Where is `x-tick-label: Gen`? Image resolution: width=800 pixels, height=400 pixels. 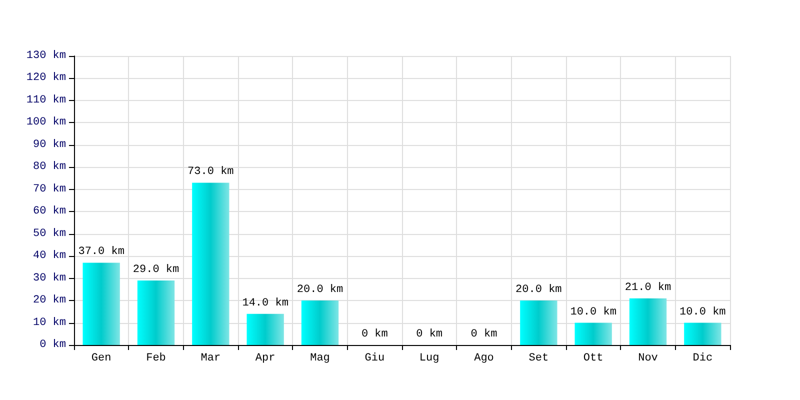 x-tick-label: Gen is located at coordinates (101, 358).